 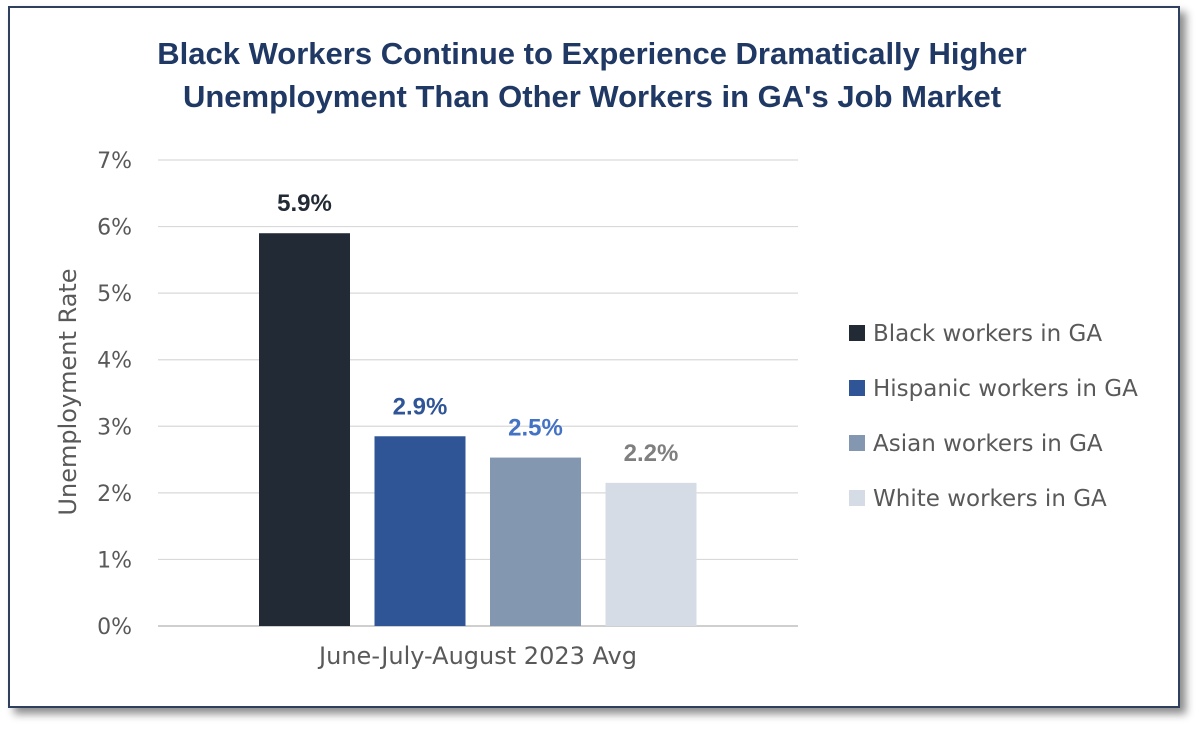 What do you see at coordinates (114, 427) in the screenshot?
I see `y-tick-label: 3%` at bounding box center [114, 427].